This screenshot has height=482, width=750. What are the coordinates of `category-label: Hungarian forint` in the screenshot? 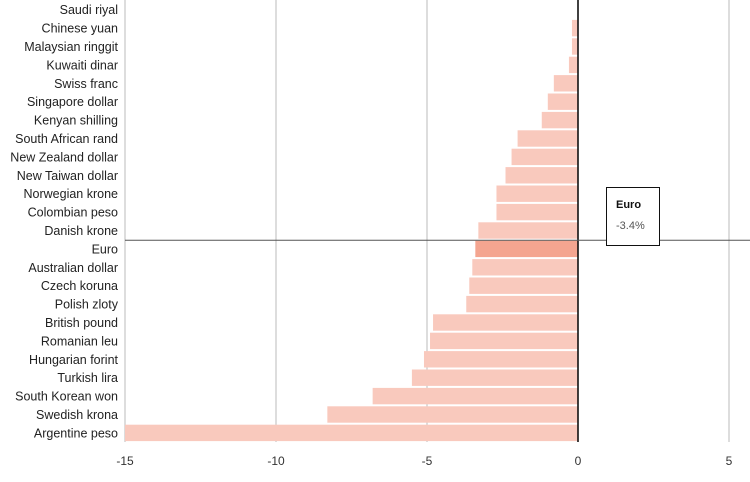 It's located at (73, 360).